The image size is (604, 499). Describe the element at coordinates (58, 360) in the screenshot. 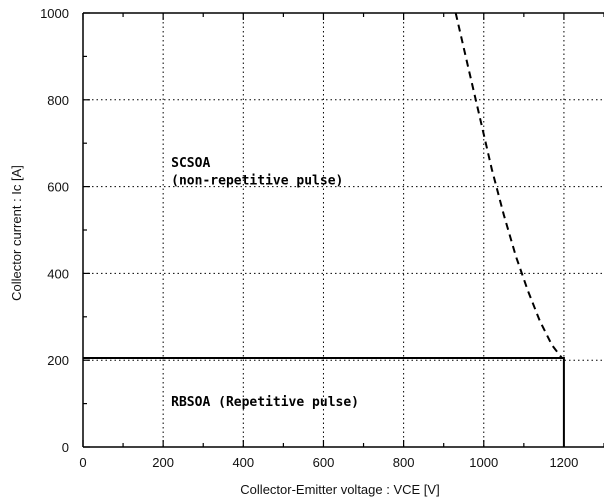

I see `y-tick-label: 200` at that location.